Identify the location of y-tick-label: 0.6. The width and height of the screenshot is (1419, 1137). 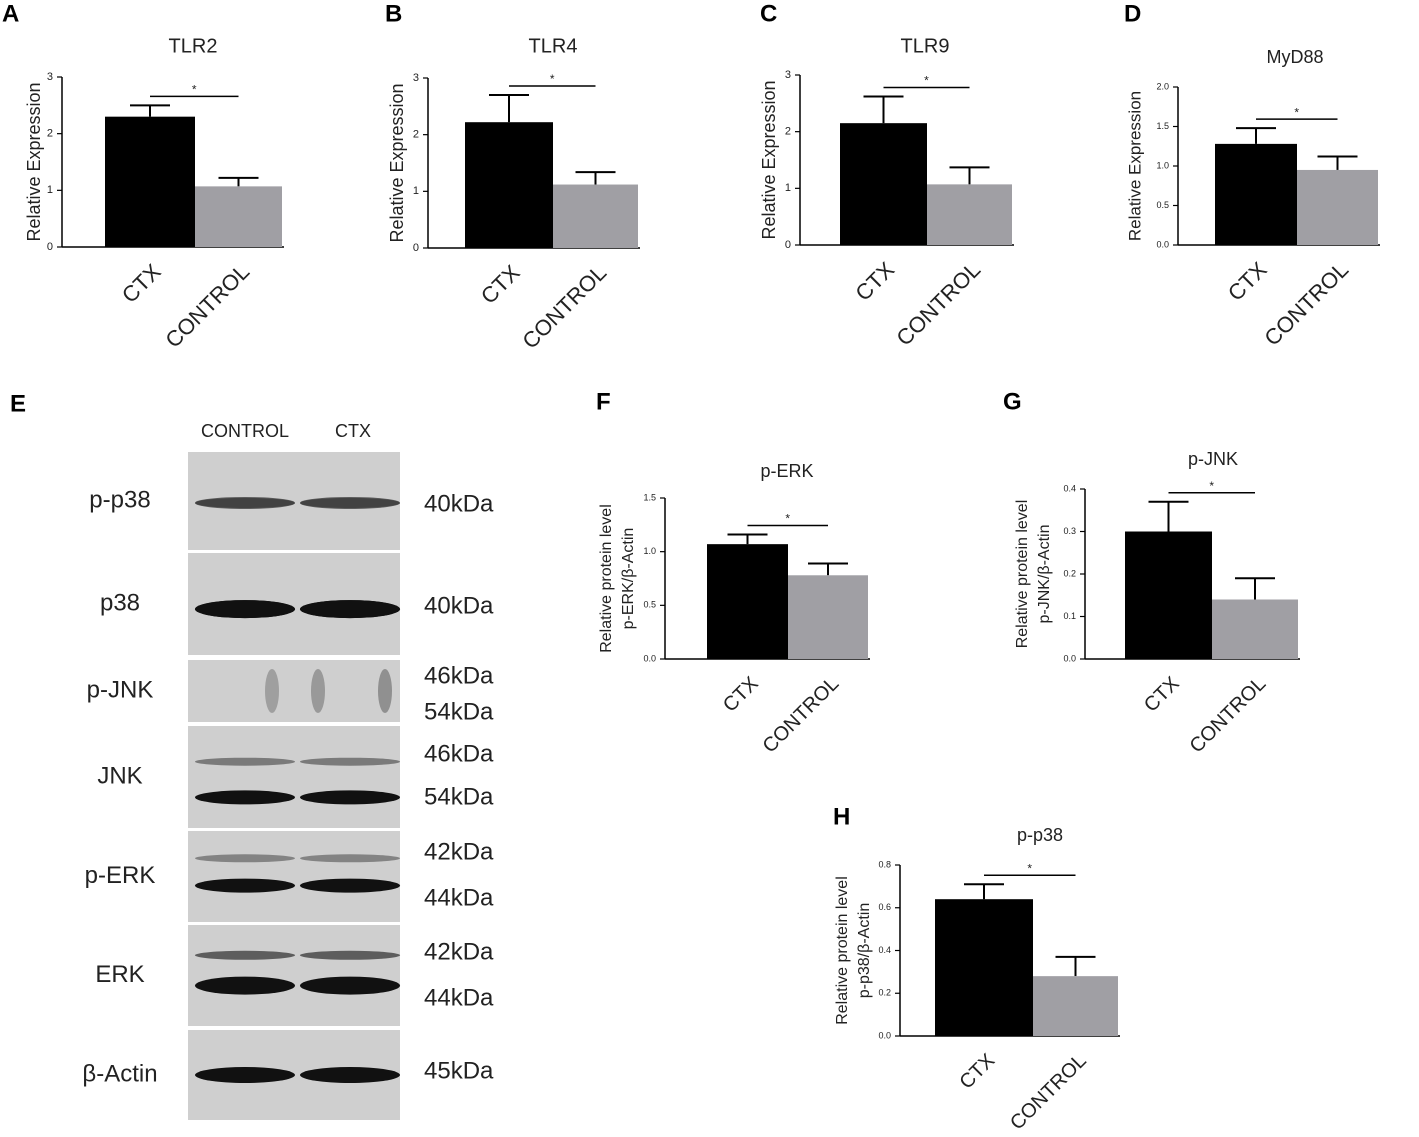
(884, 907).